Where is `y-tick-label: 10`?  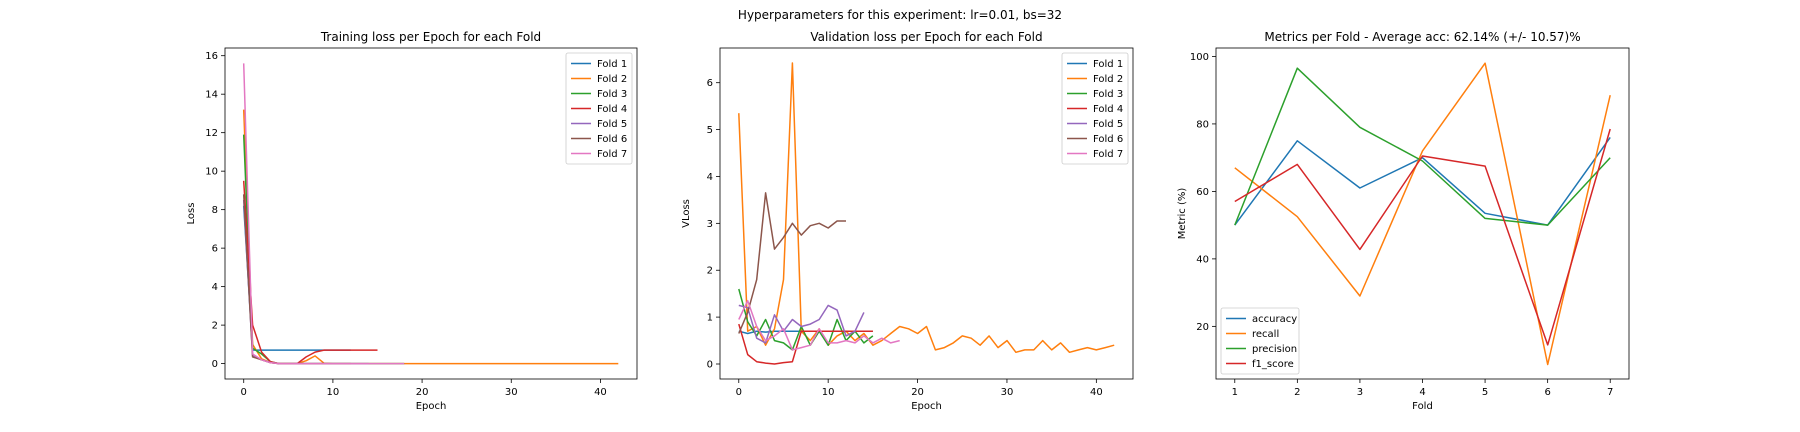 y-tick-label: 10 is located at coordinates (211, 172).